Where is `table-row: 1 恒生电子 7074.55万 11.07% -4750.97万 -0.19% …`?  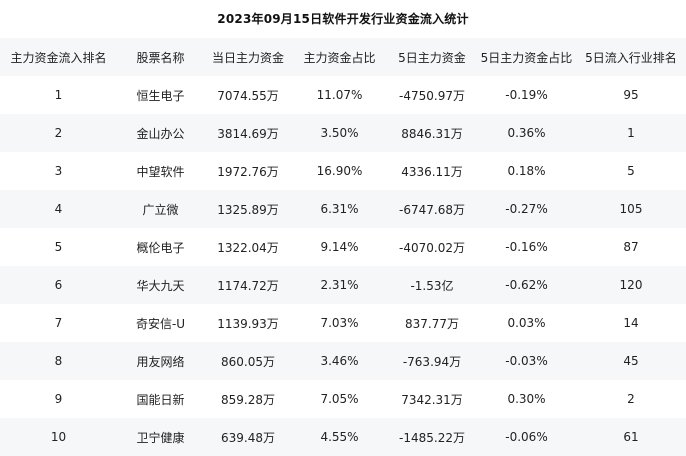
table-row: 1 恒生电子 7074.55万 11.07% -4750.97万 -0.19% … is located at coordinates (343, 95).